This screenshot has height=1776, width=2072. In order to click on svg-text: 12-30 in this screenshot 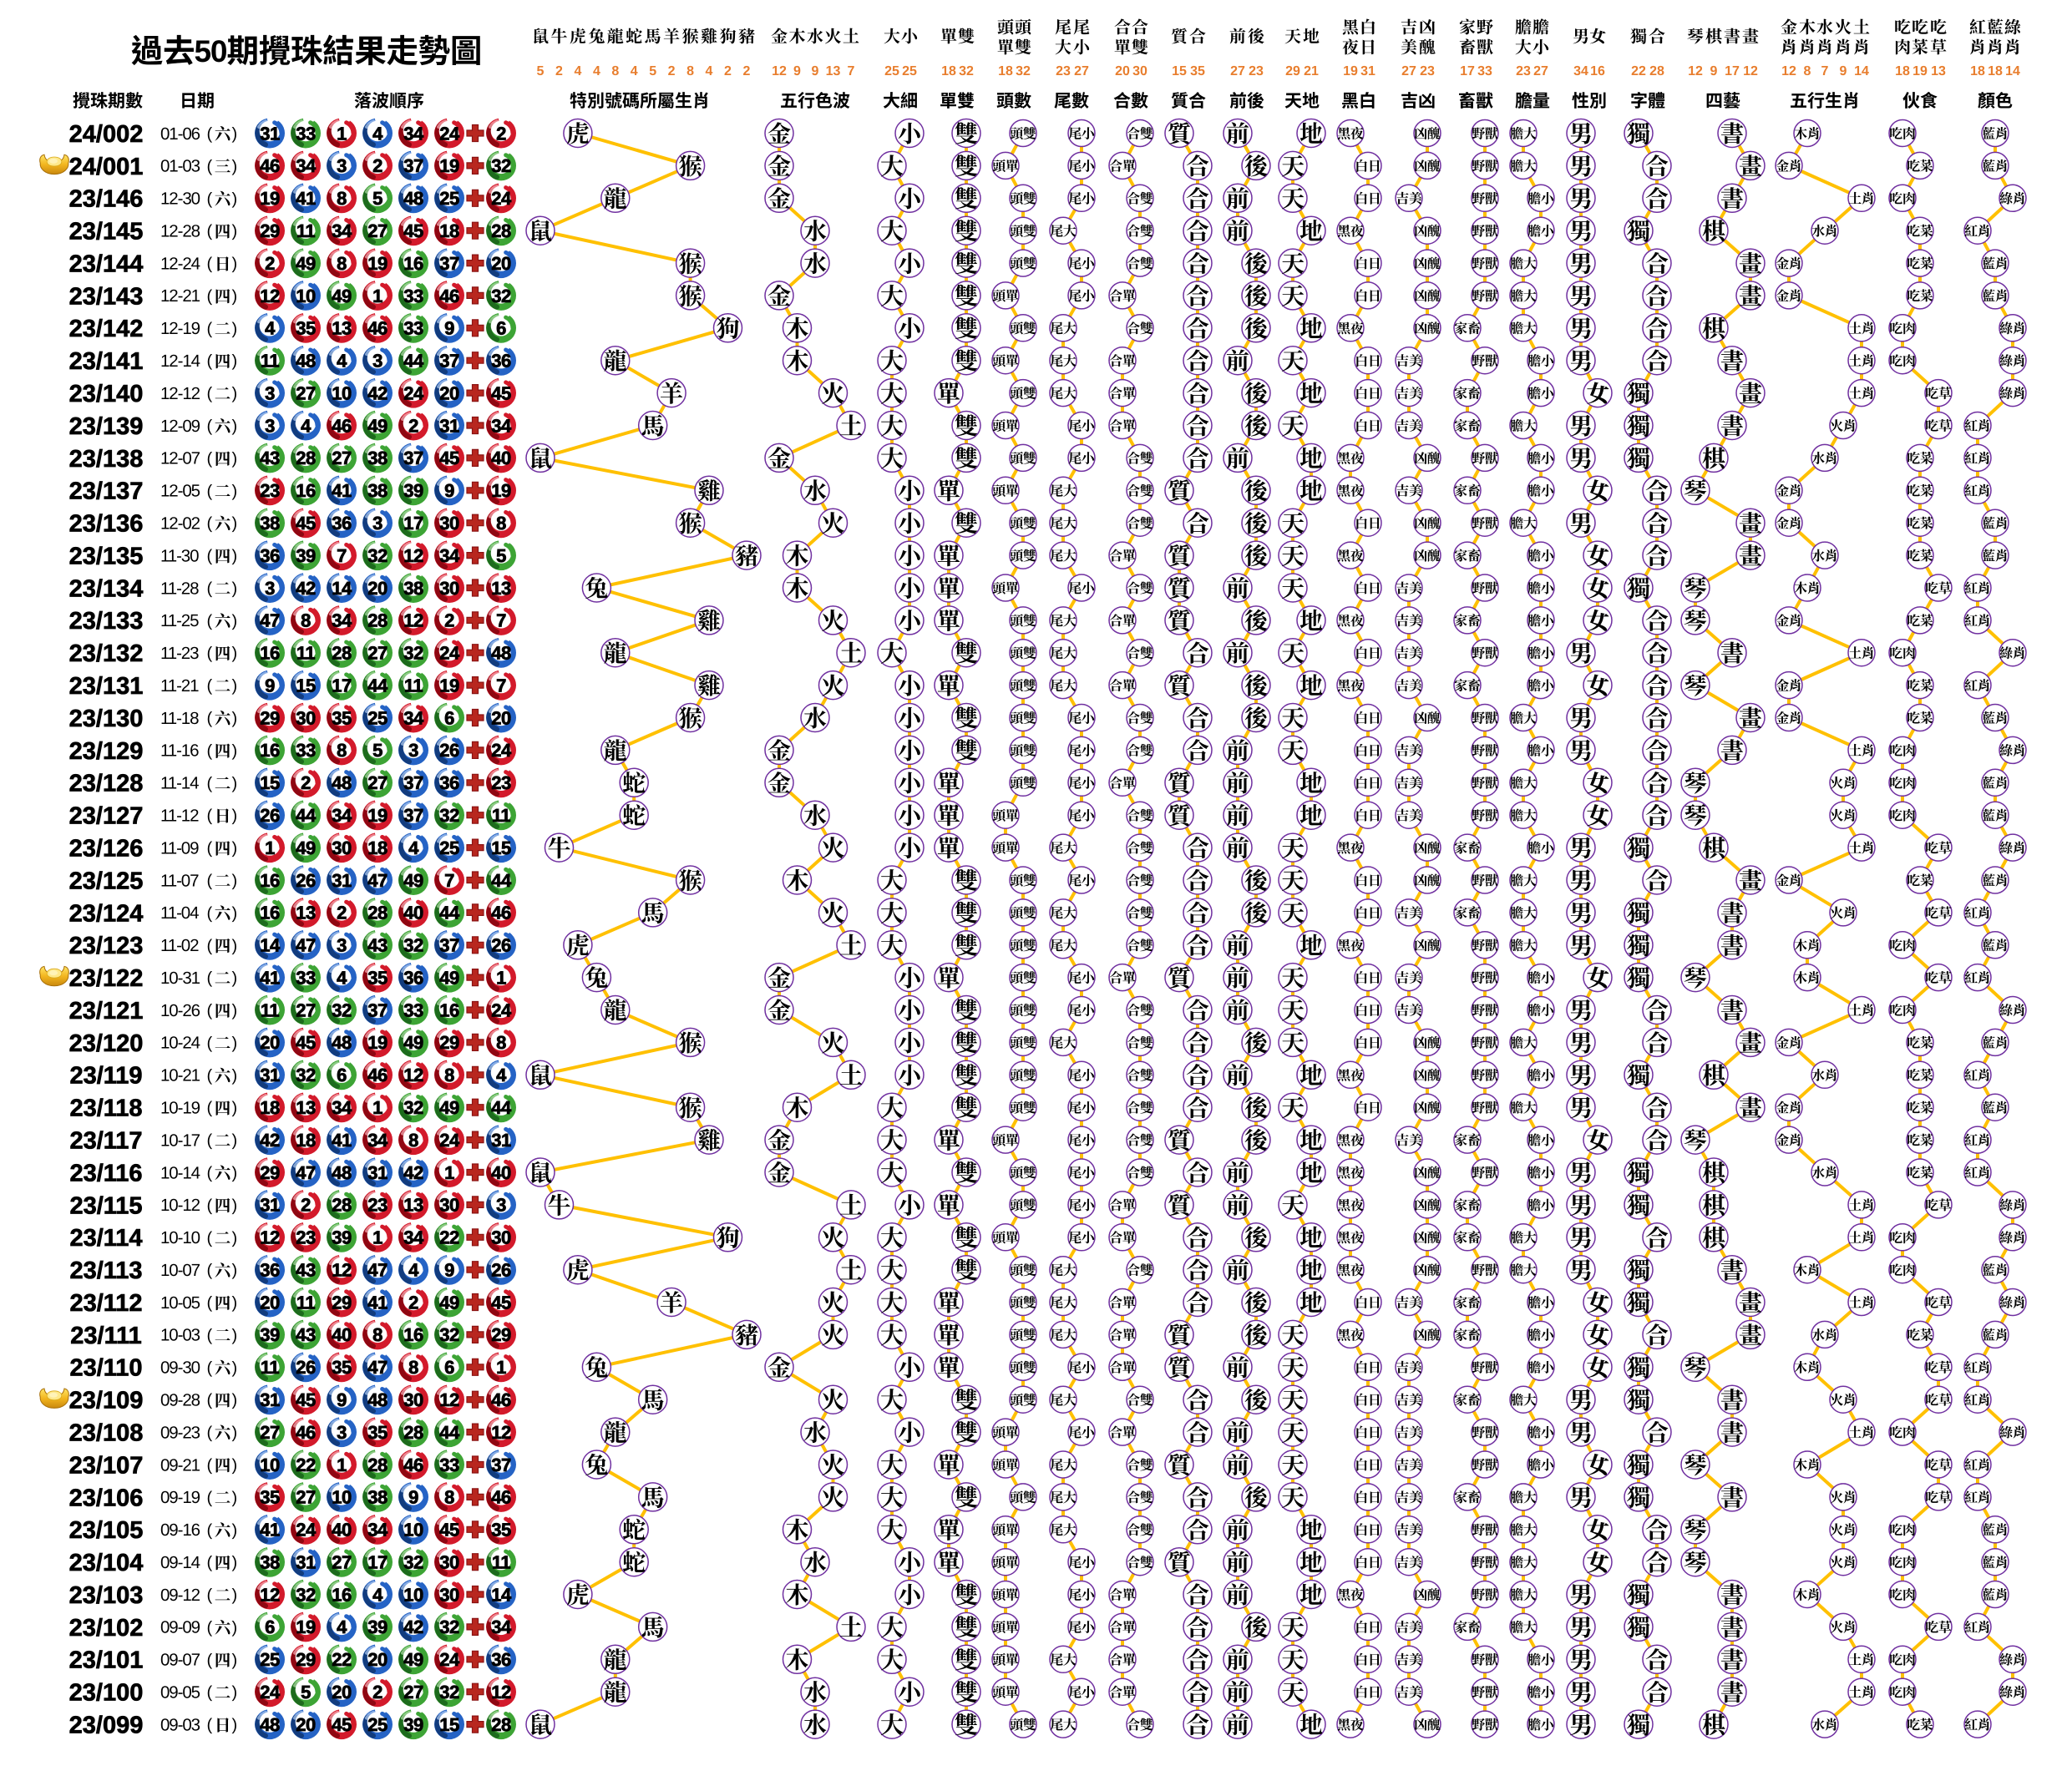, I will do `click(180, 199)`.